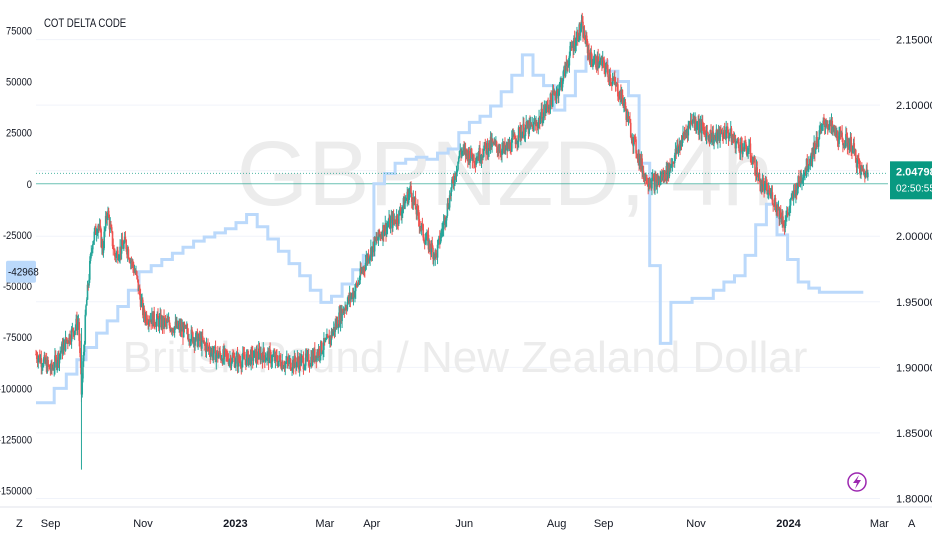 This screenshot has height=555, width=932. Describe the element at coordinates (912, 524) in the screenshot. I see `auto-scale-button: A` at that location.